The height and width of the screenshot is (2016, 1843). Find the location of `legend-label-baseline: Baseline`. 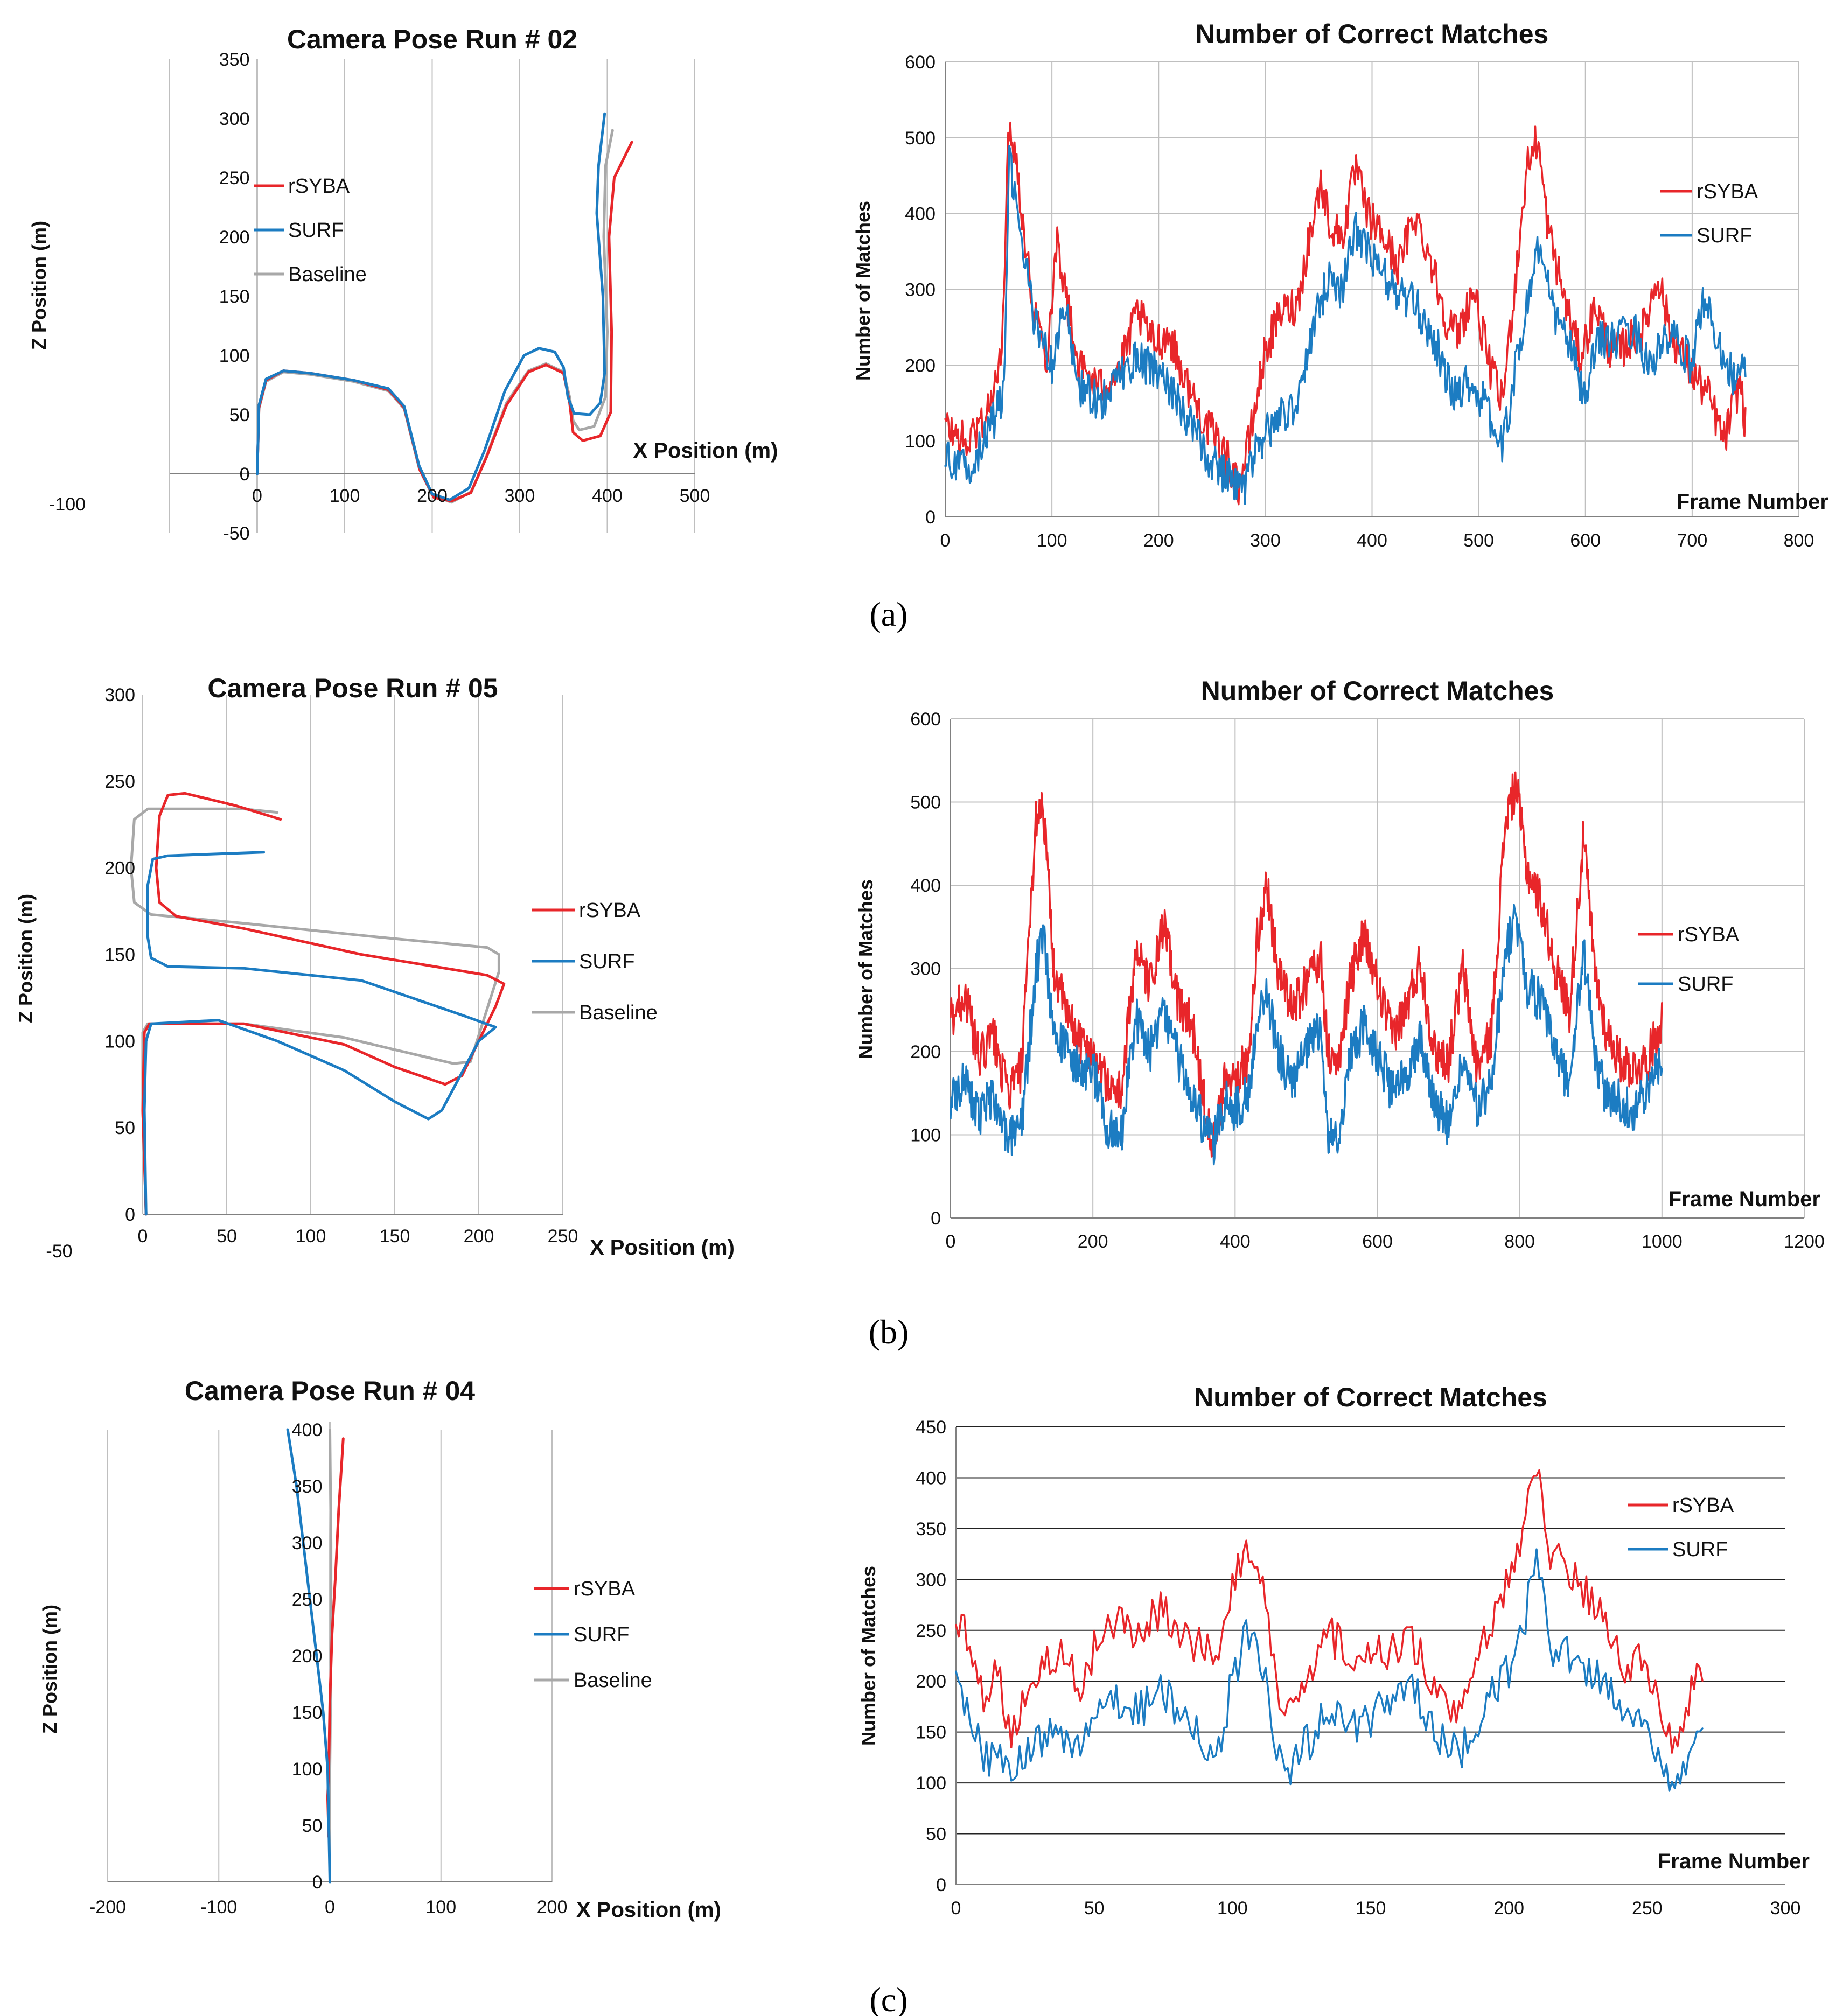

legend-label-baseline: Baseline is located at coordinates (327, 274).